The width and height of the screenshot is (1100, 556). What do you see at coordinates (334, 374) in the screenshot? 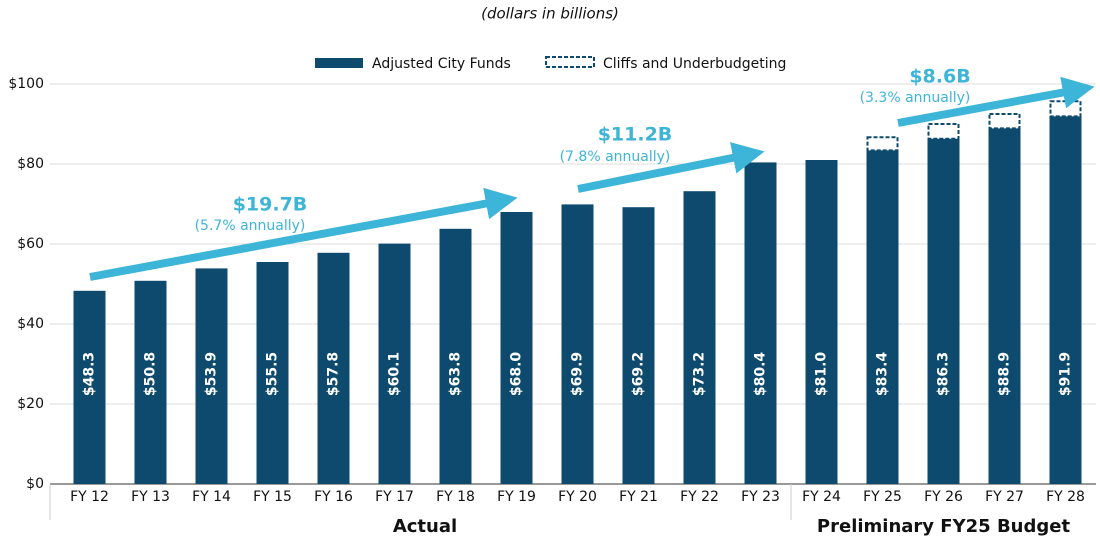
I see `value-label: $57.8` at bounding box center [334, 374].